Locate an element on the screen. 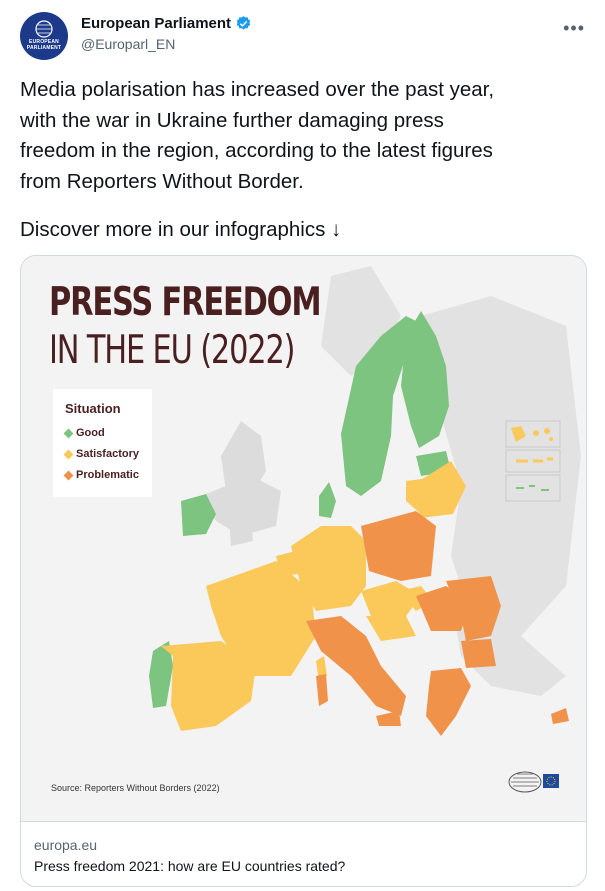 The width and height of the screenshot is (605, 891). region-sweden is located at coordinates (378, 406).